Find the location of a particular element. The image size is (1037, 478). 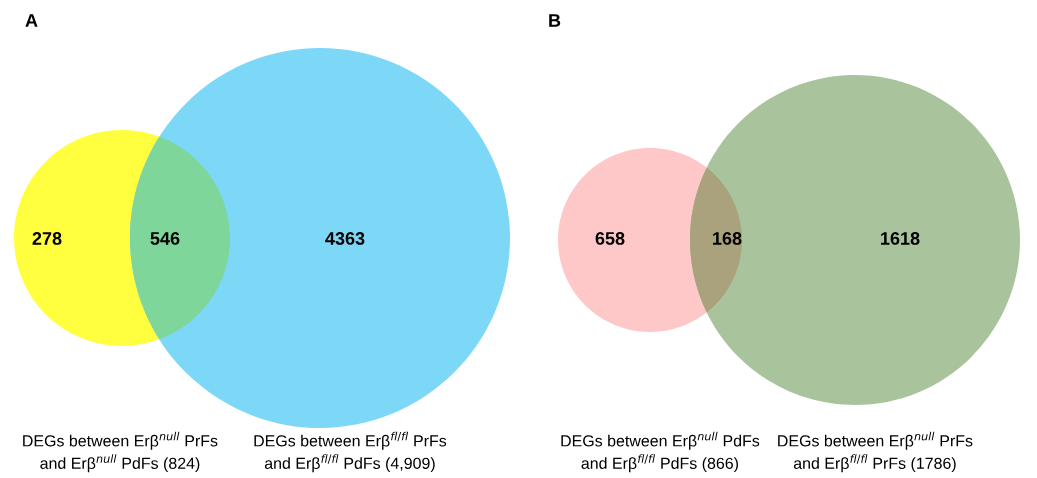

data-label: 546 is located at coordinates (165, 238).